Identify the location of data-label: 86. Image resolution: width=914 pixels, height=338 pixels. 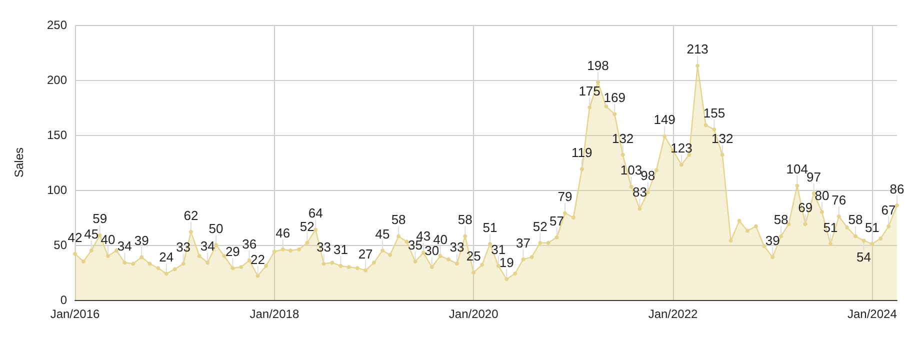
(897, 188).